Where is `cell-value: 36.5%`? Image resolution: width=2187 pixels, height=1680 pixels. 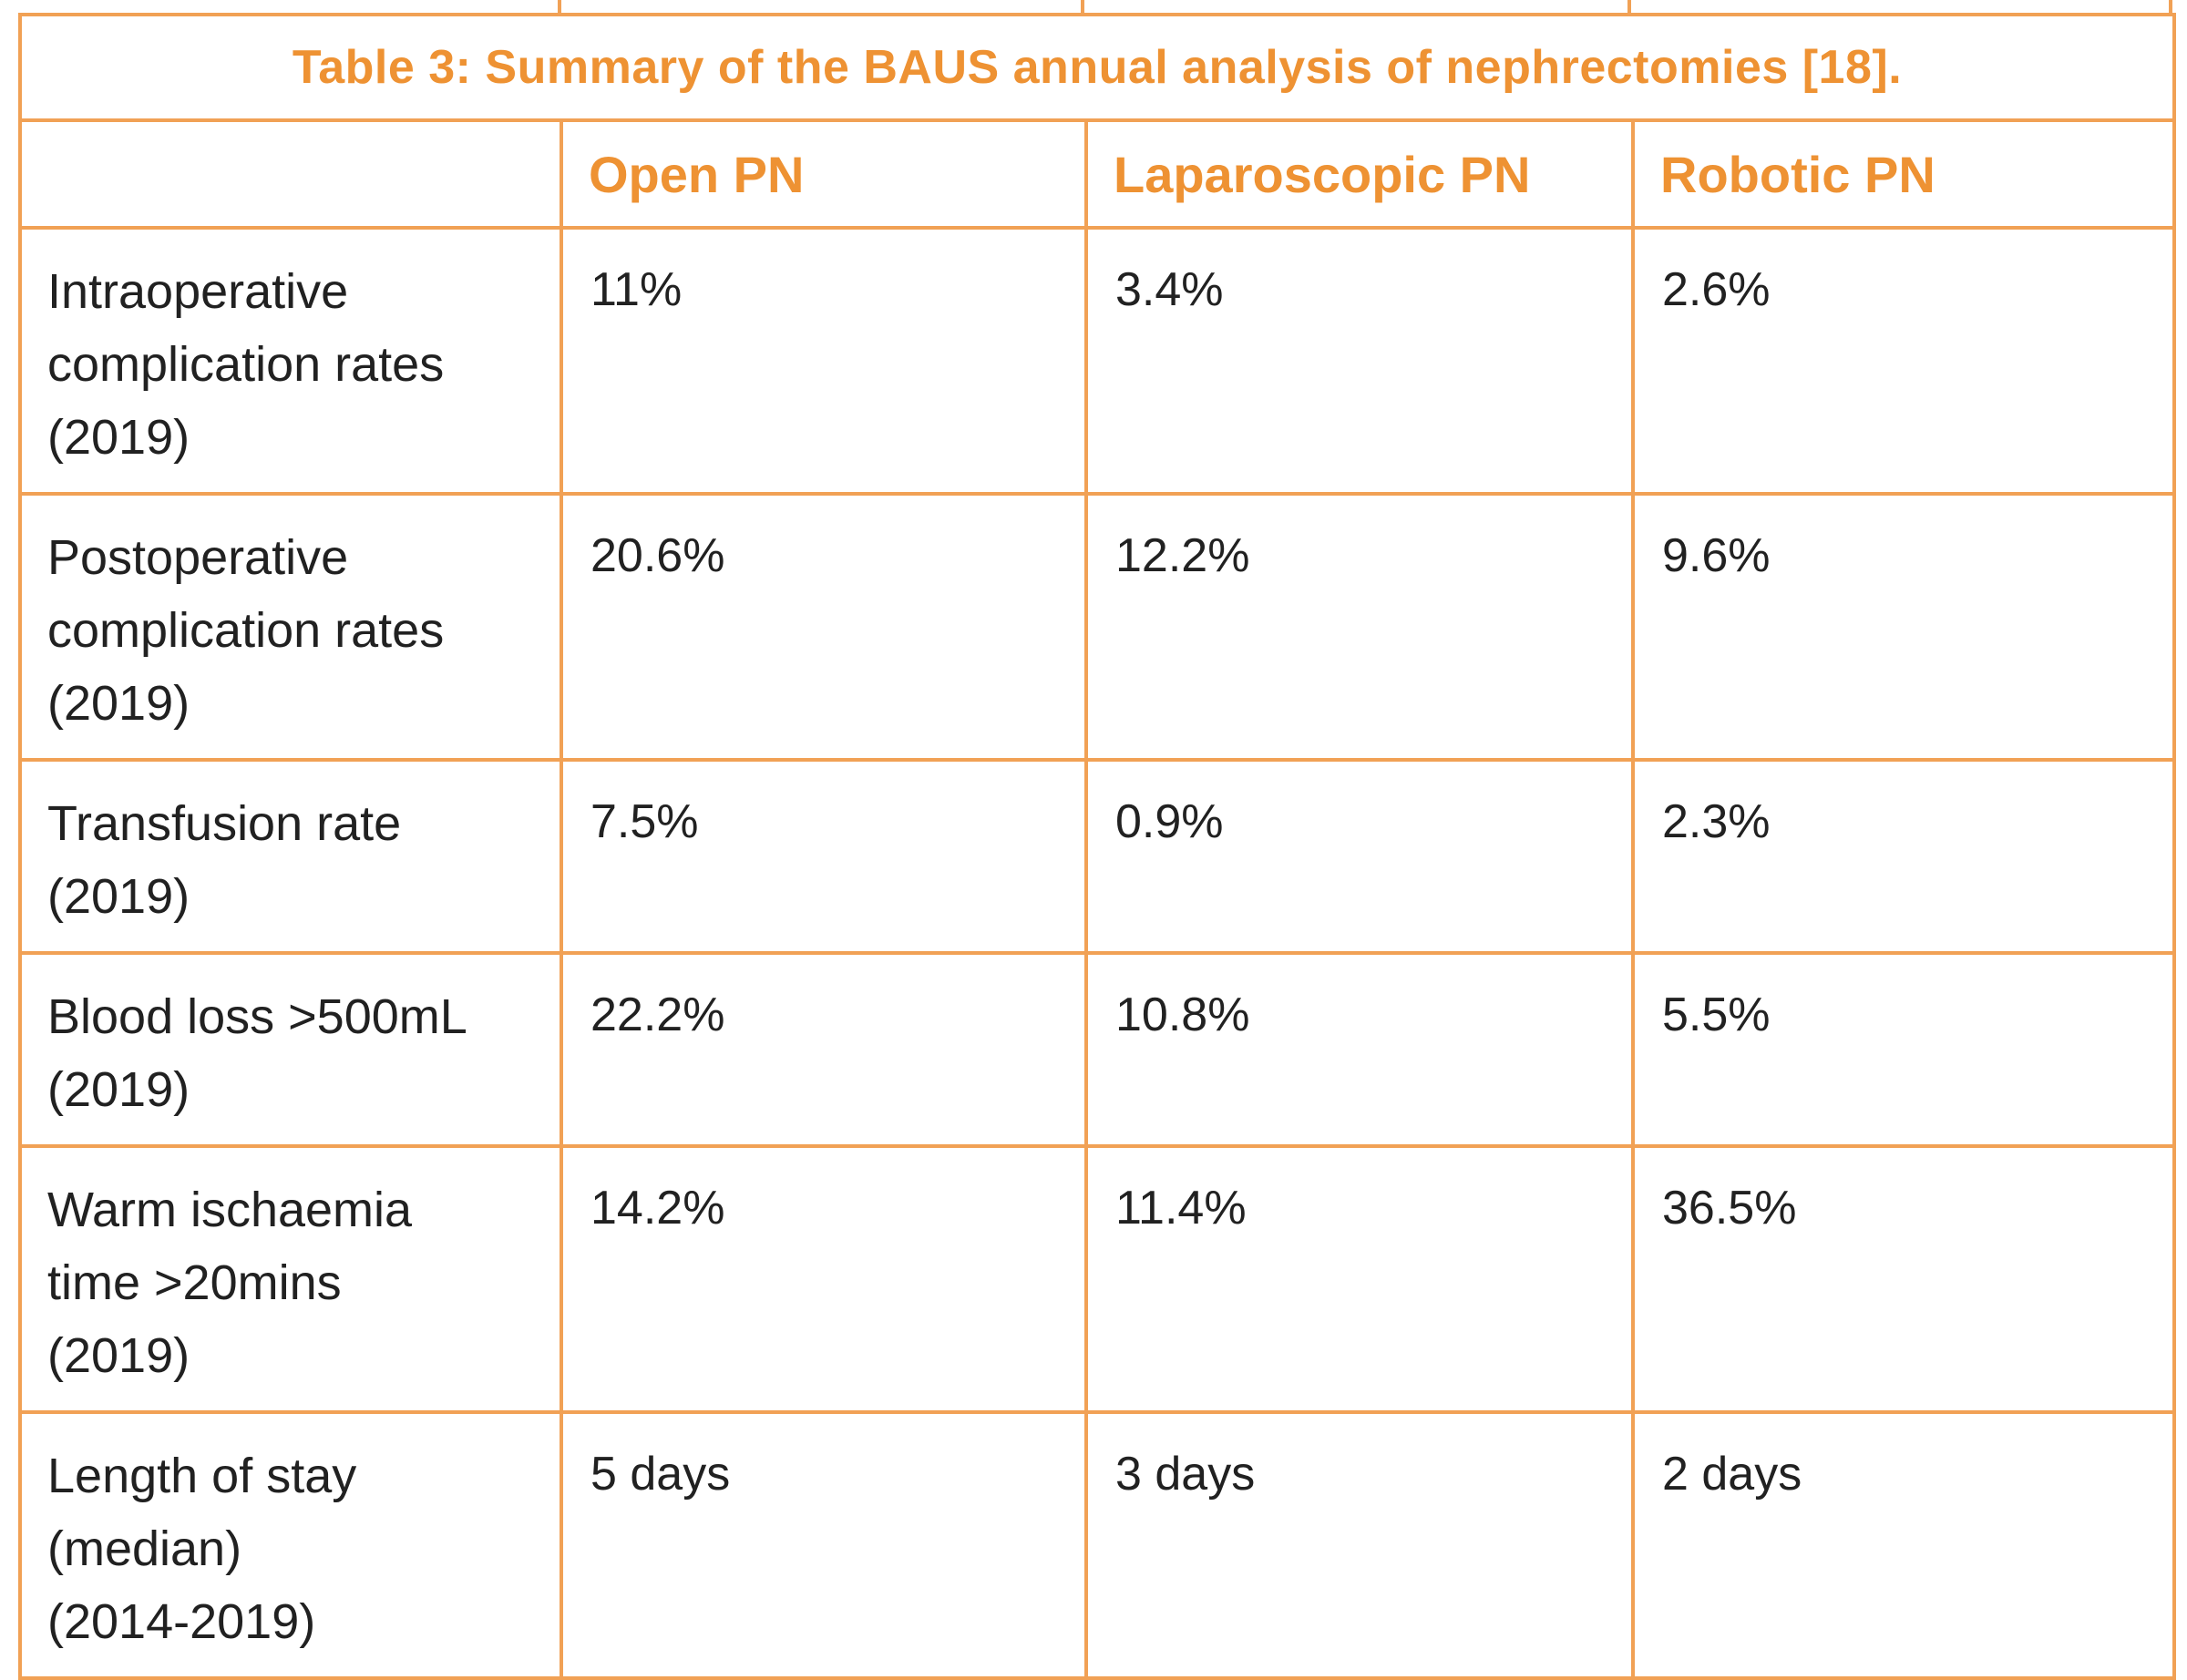
cell-value: 36.5% is located at coordinates (1904, 1279).